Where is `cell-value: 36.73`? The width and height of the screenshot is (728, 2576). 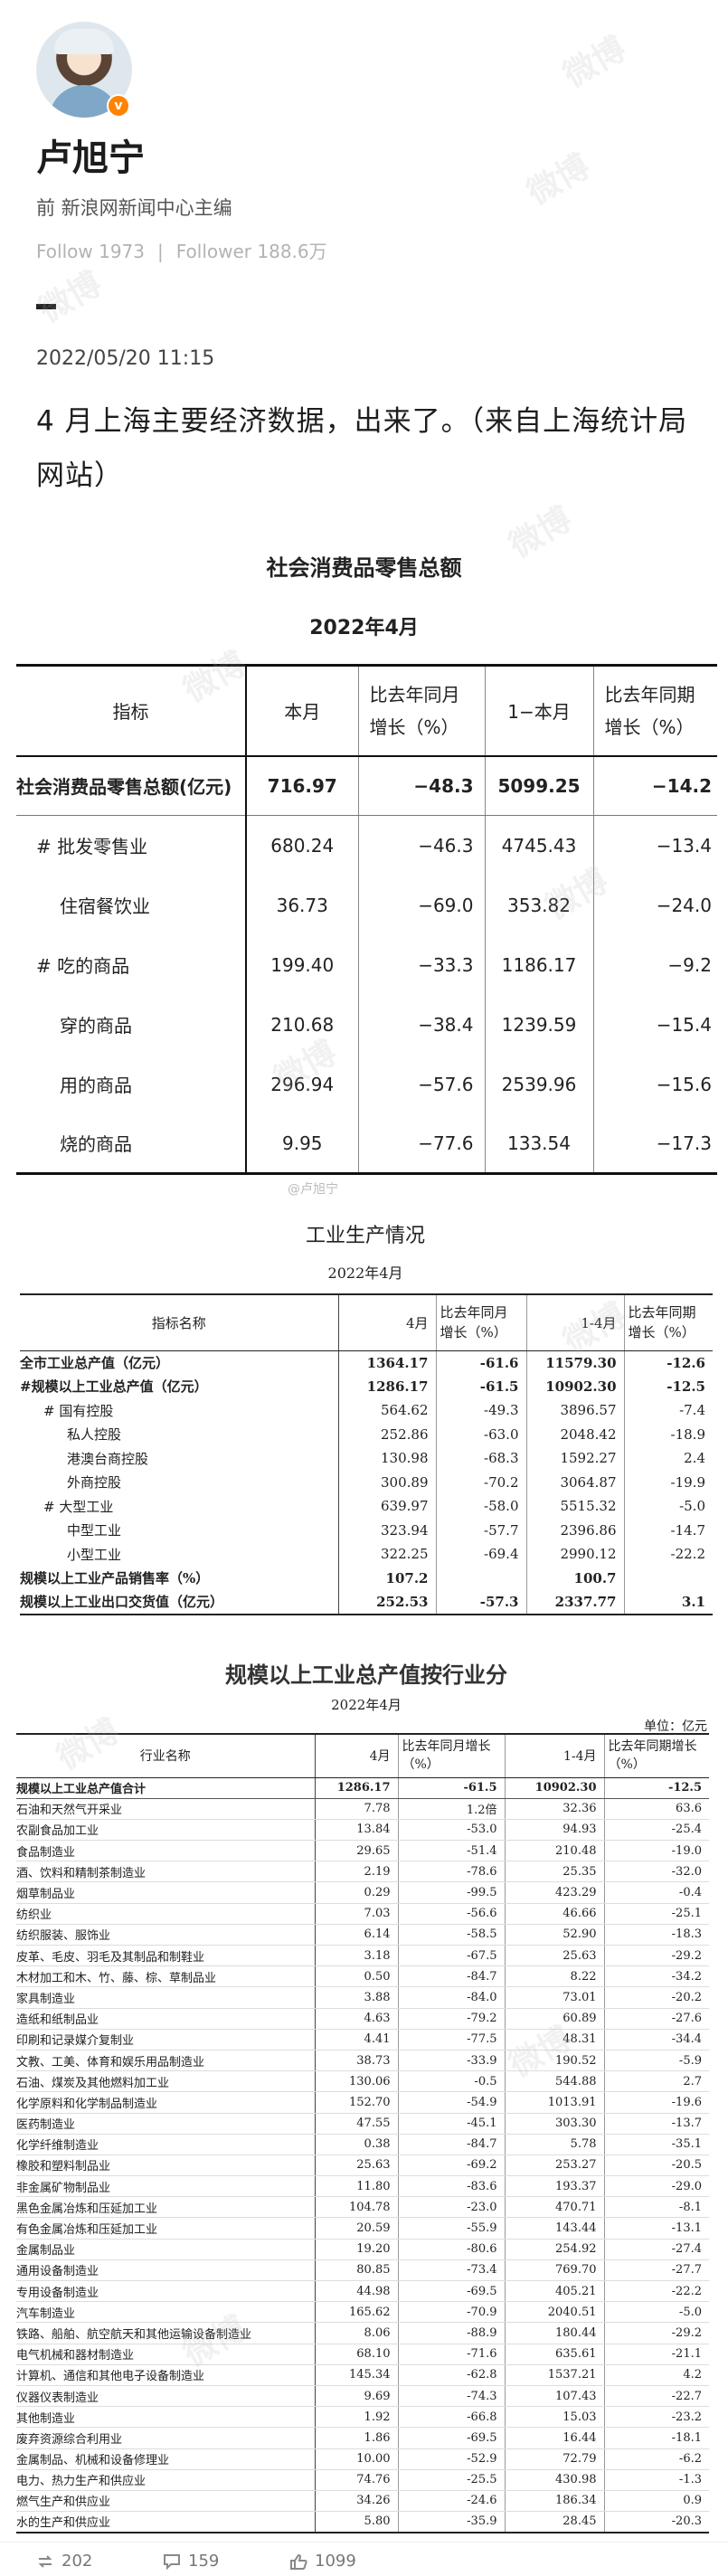
cell-value: 36.73 is located at coordinates (301, 905).